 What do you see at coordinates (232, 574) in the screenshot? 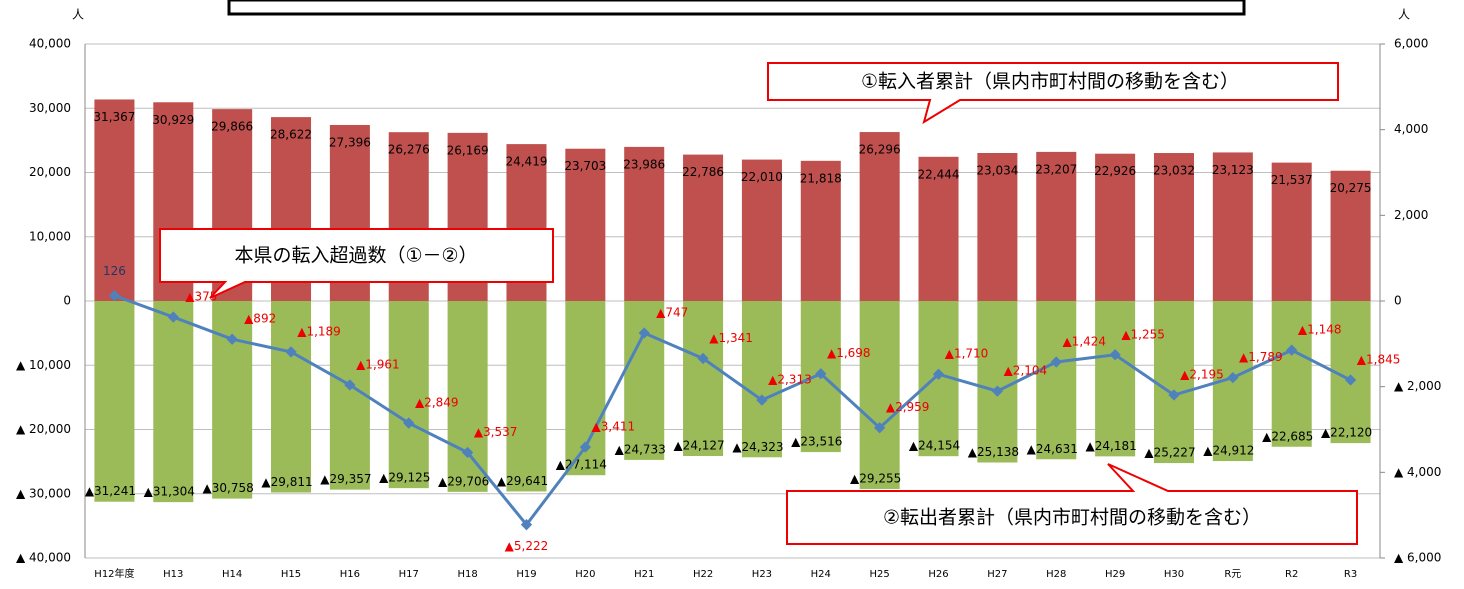
I see `x-tick-label: H14` at bounding box center [232, 574].